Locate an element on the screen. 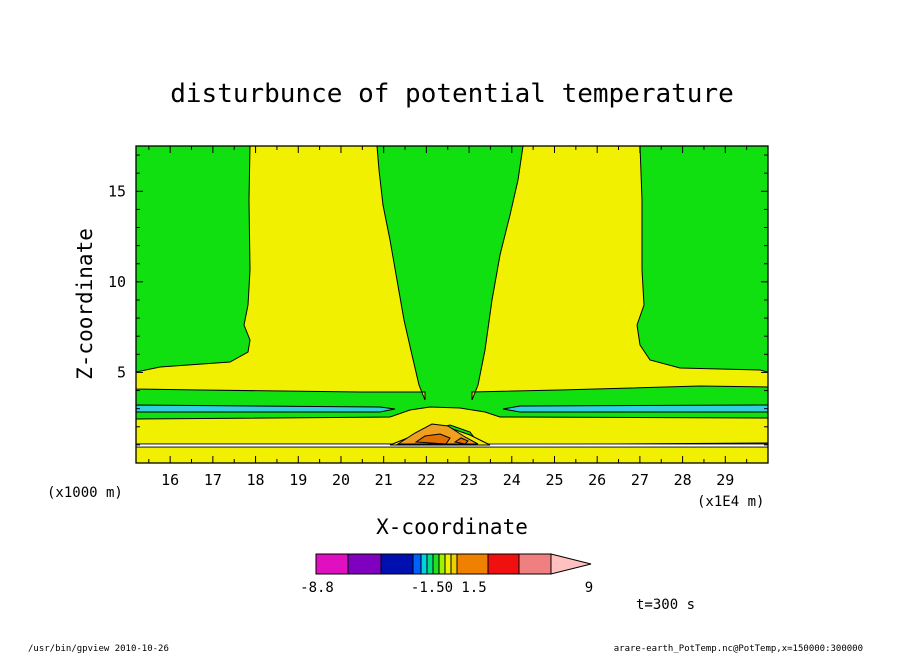  x-tick-label: 25 is located at coordinates (554, 480).